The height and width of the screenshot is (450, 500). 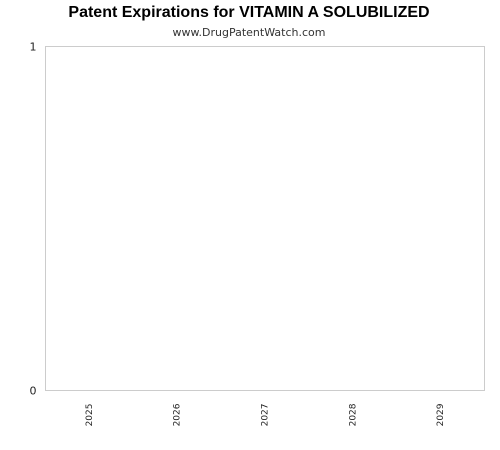 What do you see at coordinates (441, 414) in the screenshot?
I see `x-tick-label: 2029` at bounding box center [441, 414].